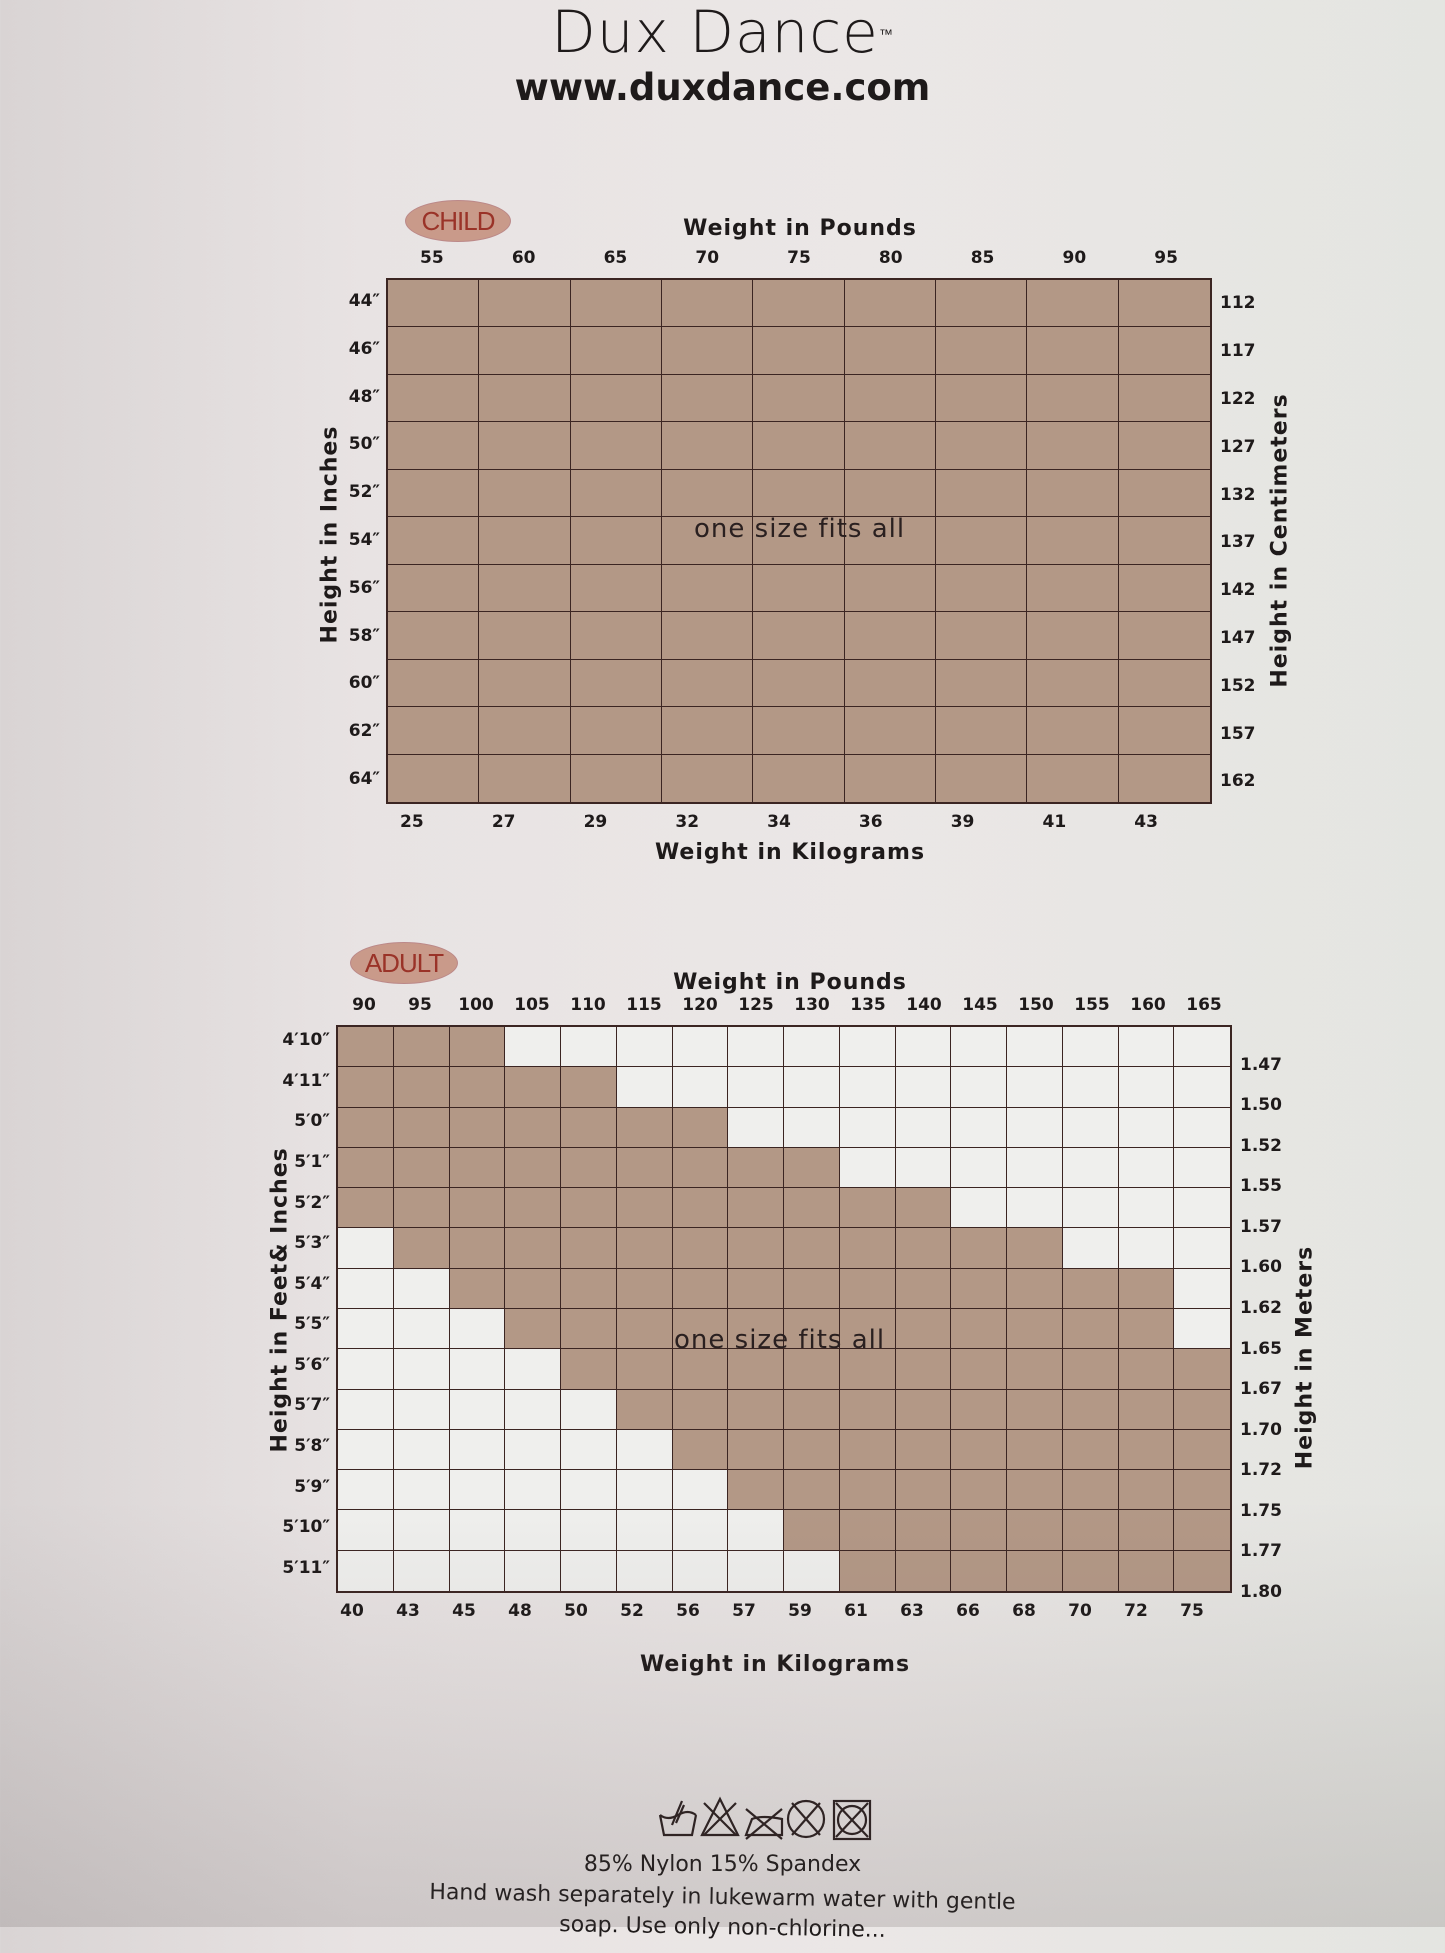  Describe the element at coordinates (722, 87) in the screenshot. I see `website-url: www.duxdance.com` at that location.